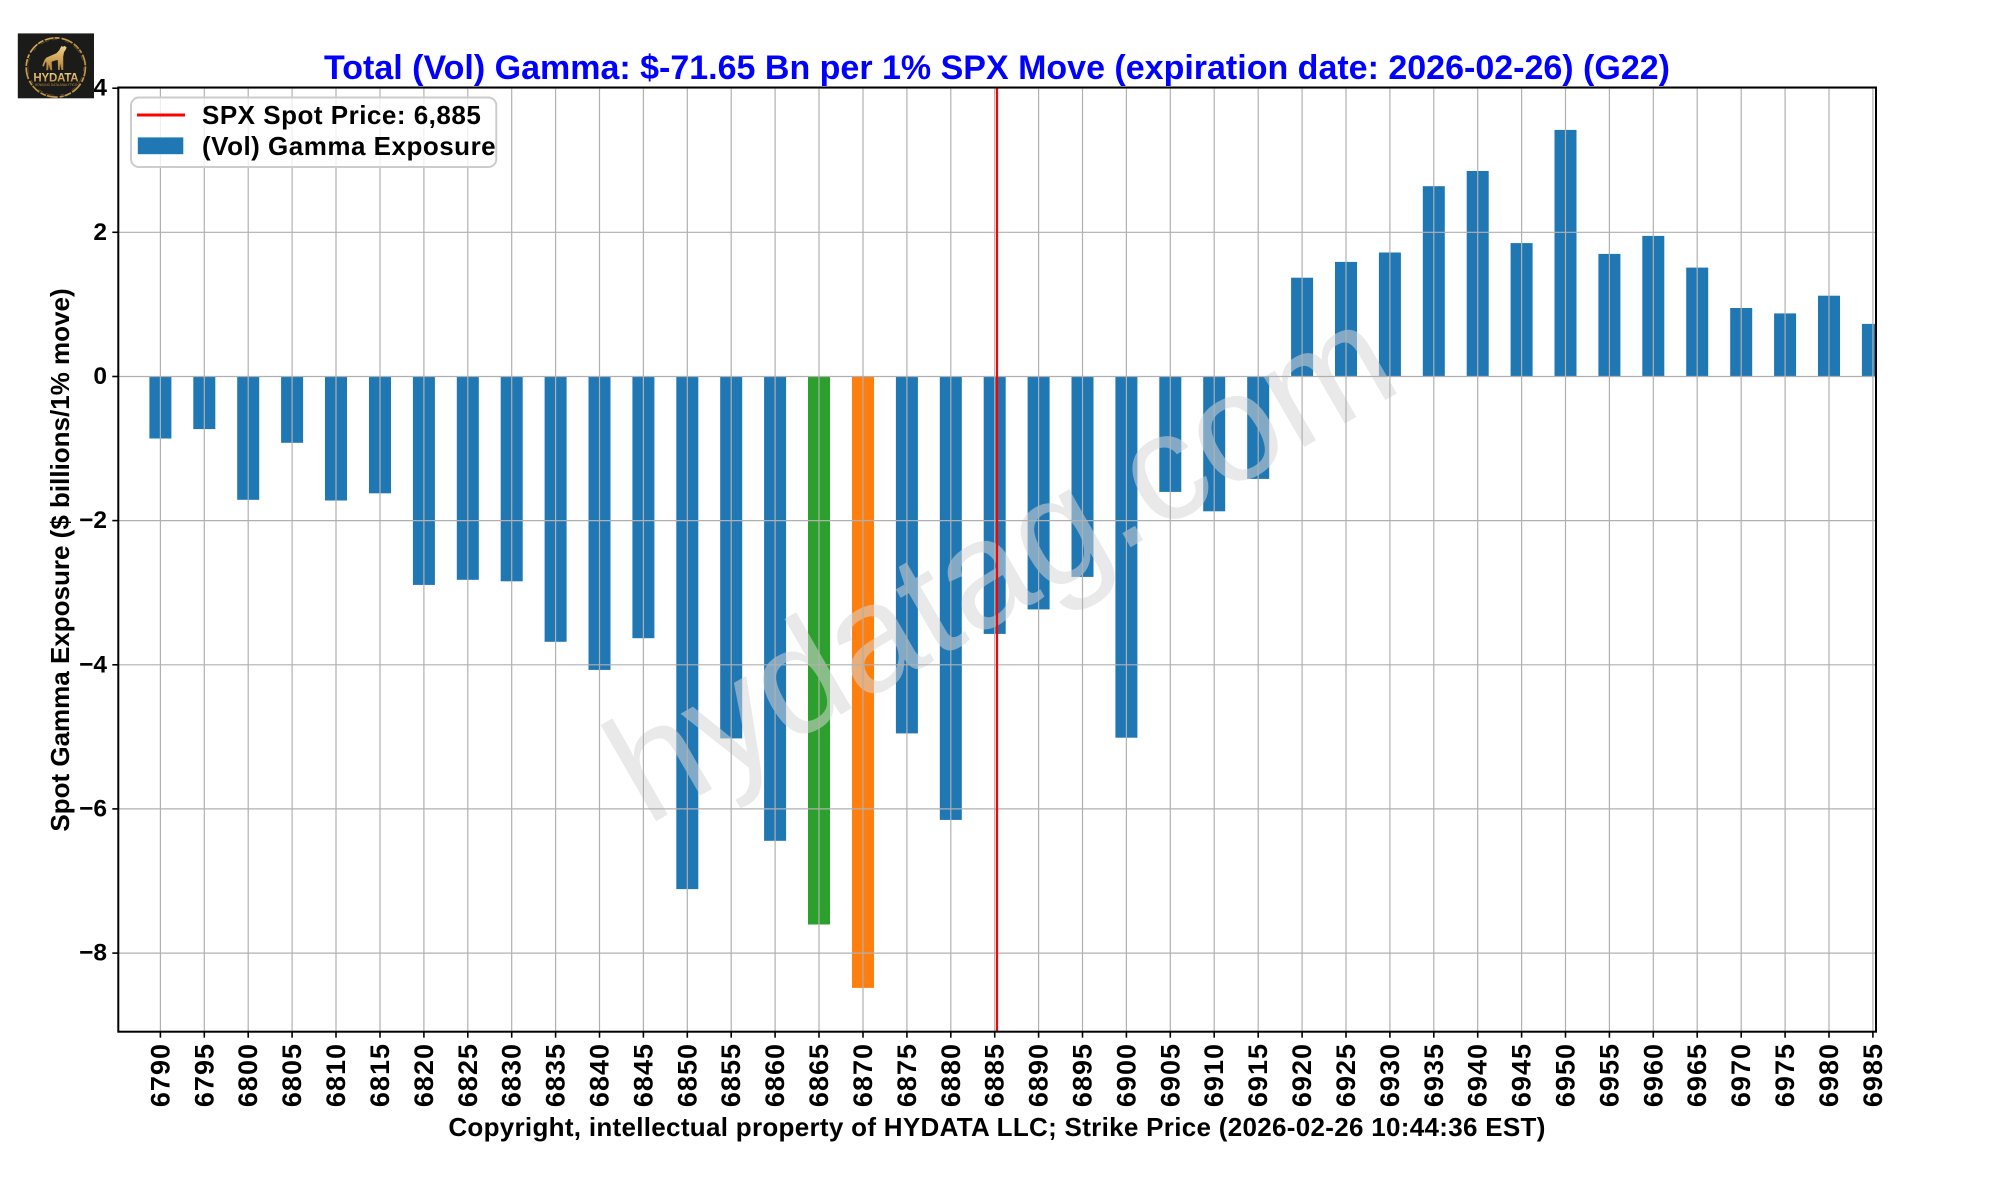  I want to click on svg-text: 6965, so click(1697, 1075).